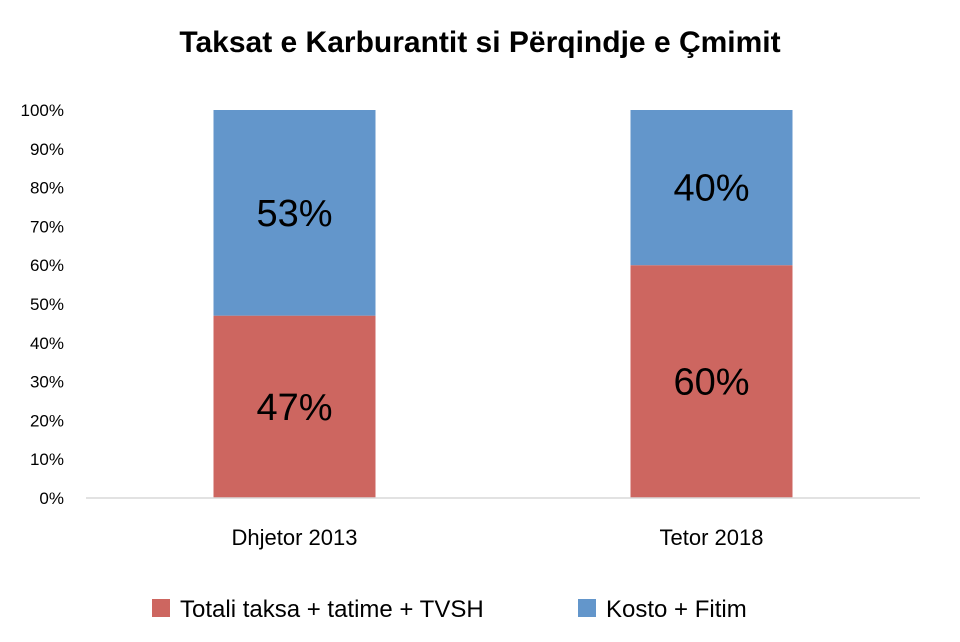  What do you see at coordinates (47, 149) in the screenshot?
I see `y-tick-label: 90%` at bounding box center [47, 149].